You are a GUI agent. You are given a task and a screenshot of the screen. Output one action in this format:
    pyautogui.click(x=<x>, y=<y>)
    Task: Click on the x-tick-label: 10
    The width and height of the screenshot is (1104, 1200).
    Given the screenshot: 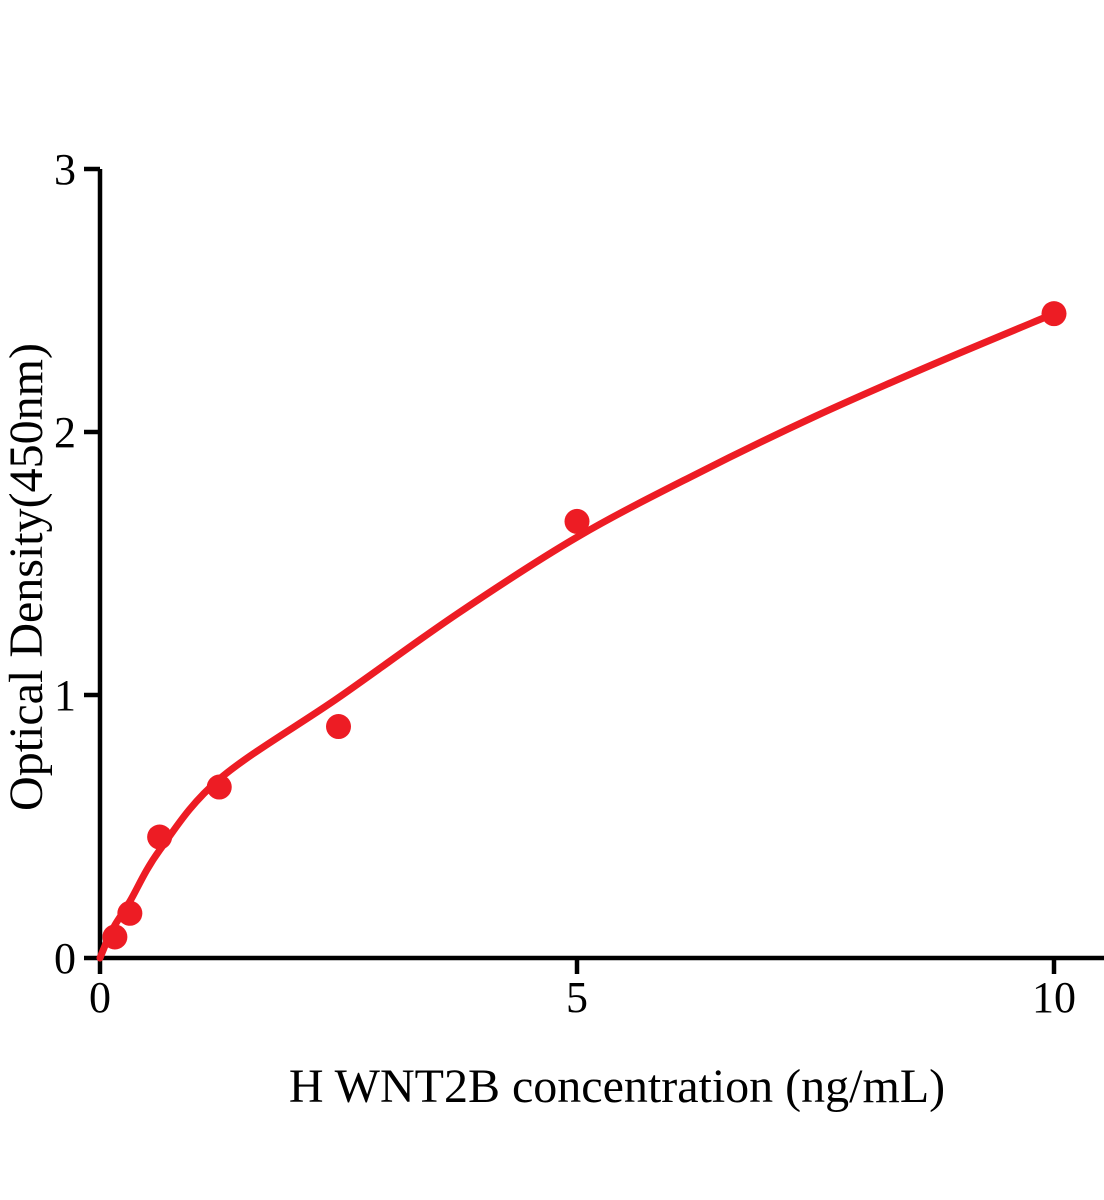 What is the action you would take?
    pyautogui.click(x=1054, y=997)
    